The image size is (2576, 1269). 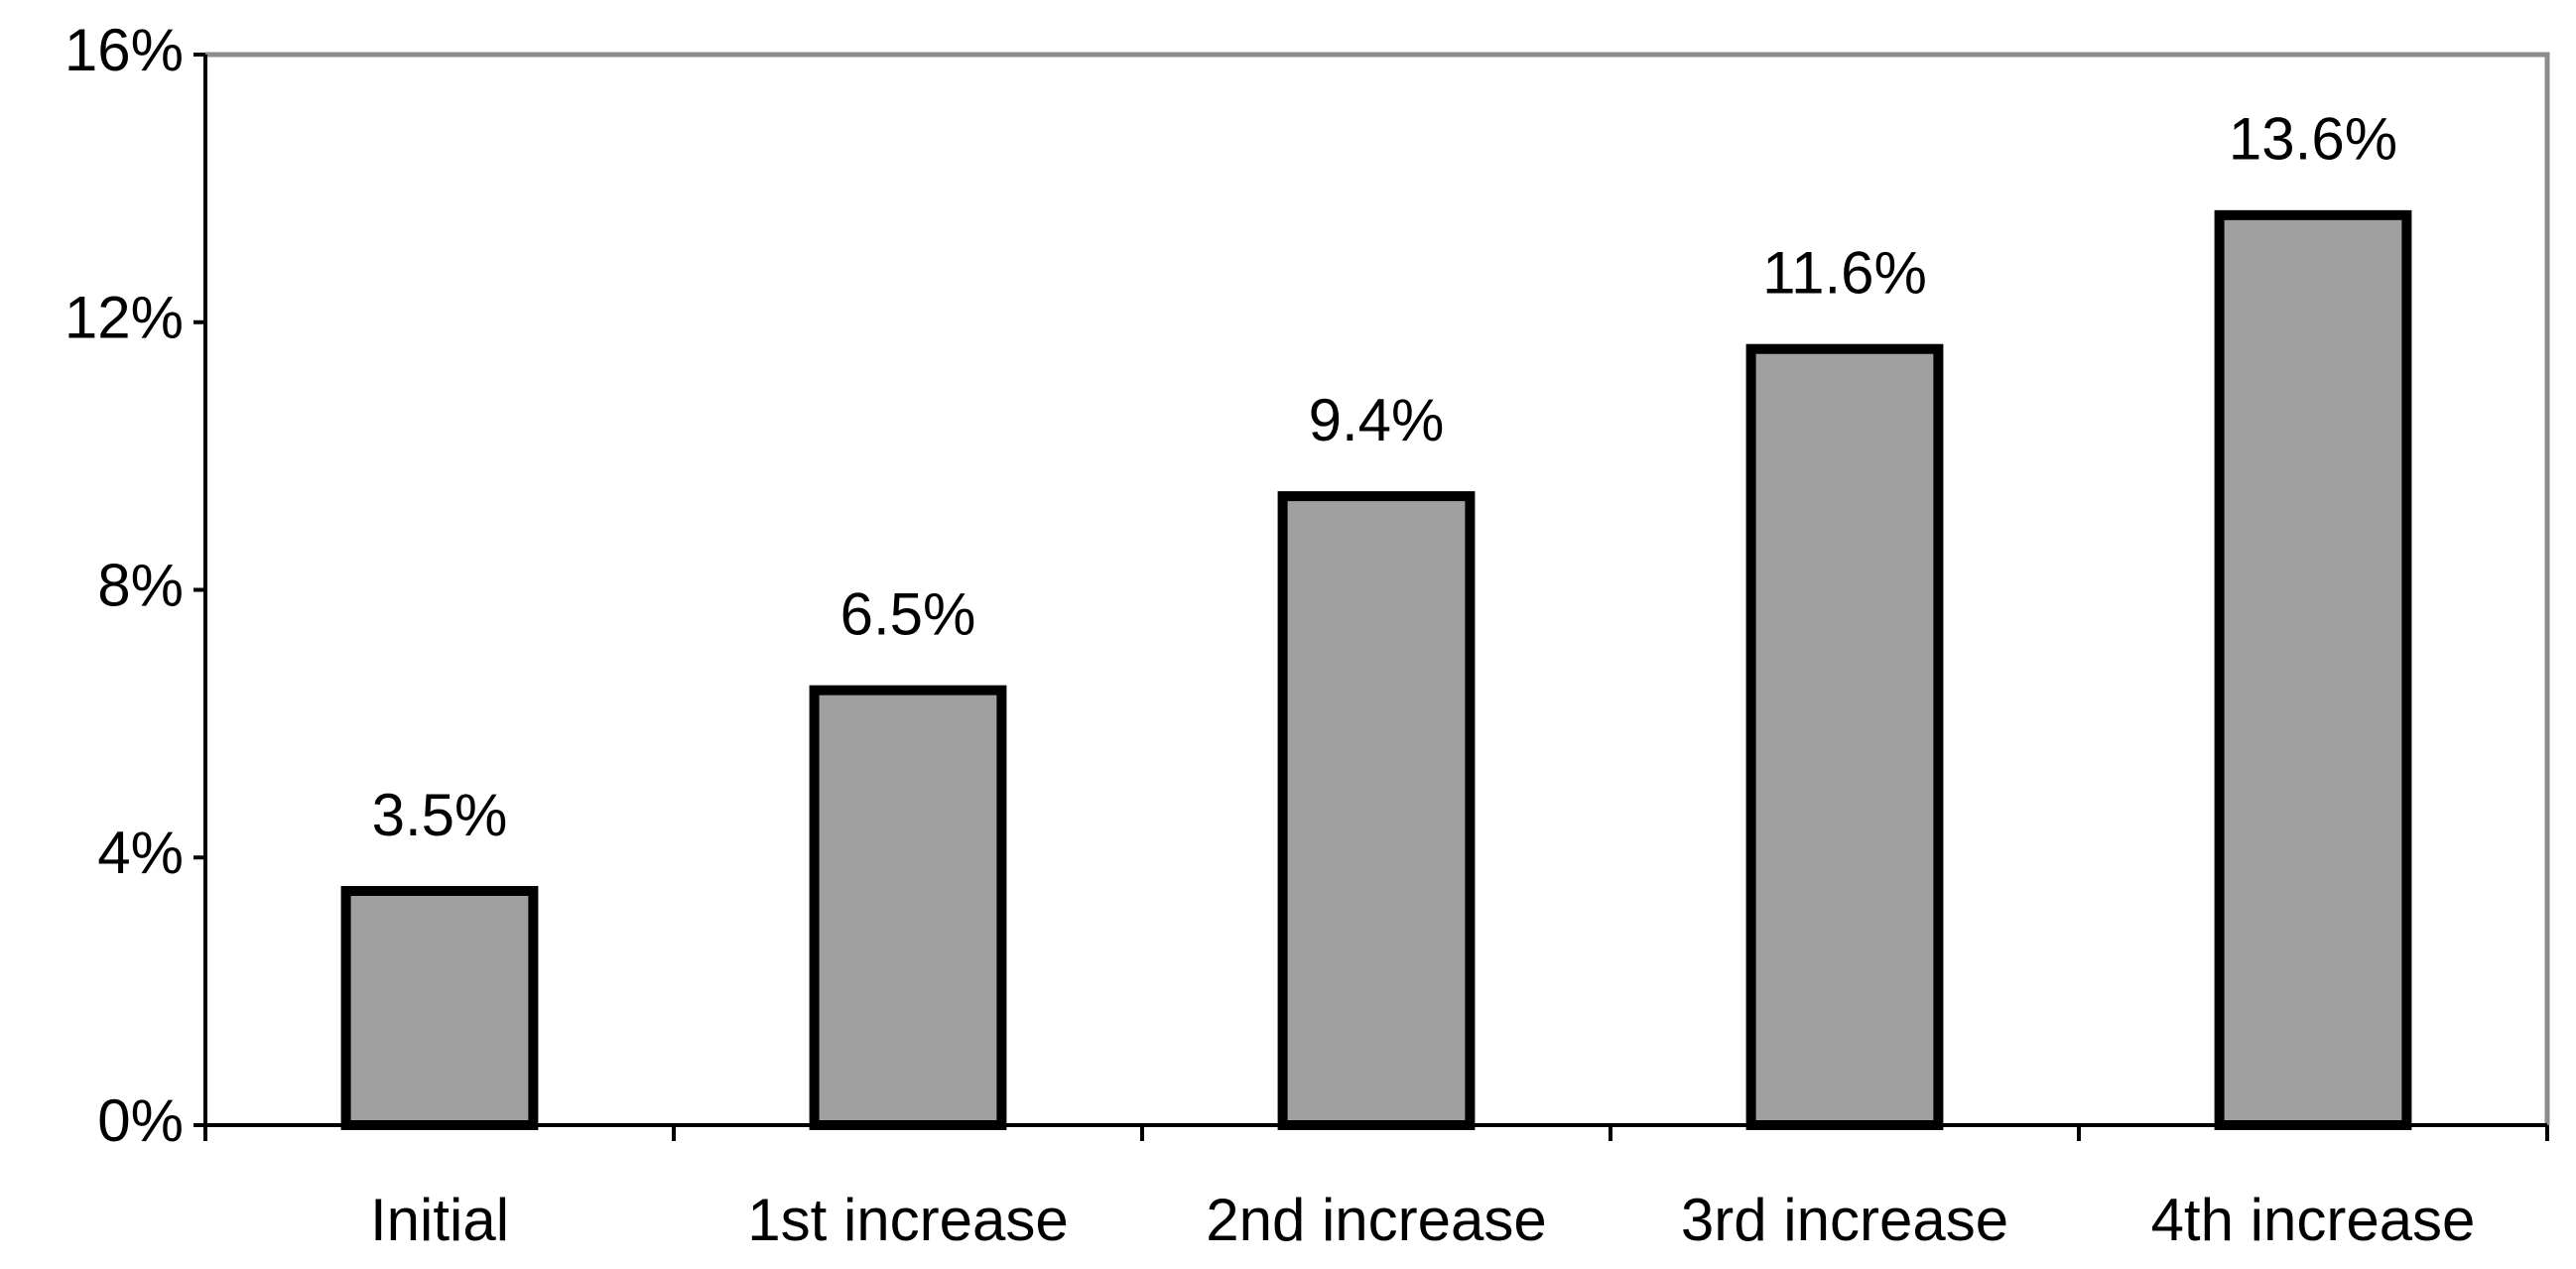 I want to click on y-tick-label: 4%, so click(x=141, y=853).